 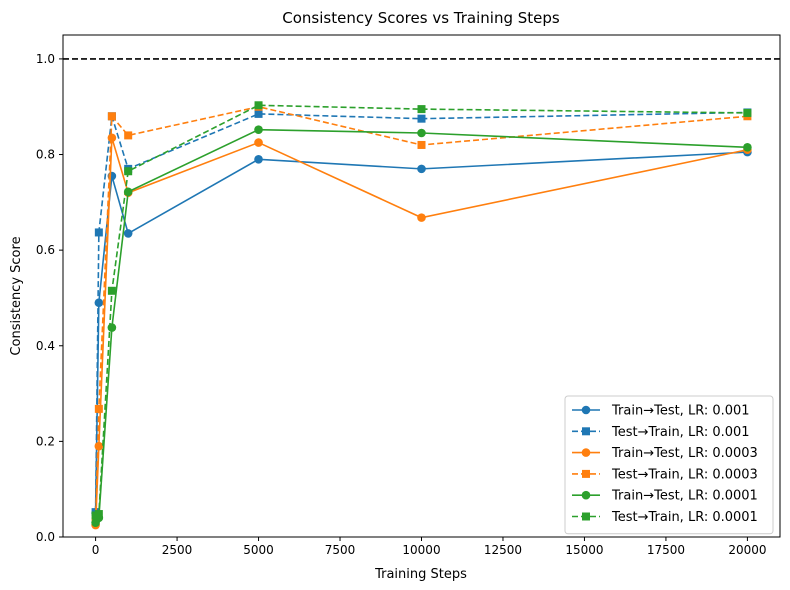 What do you see at coordinates (177, 550) in the screenshot?
I see `x-tick-label: 2500` at bounding box center [177, 550].